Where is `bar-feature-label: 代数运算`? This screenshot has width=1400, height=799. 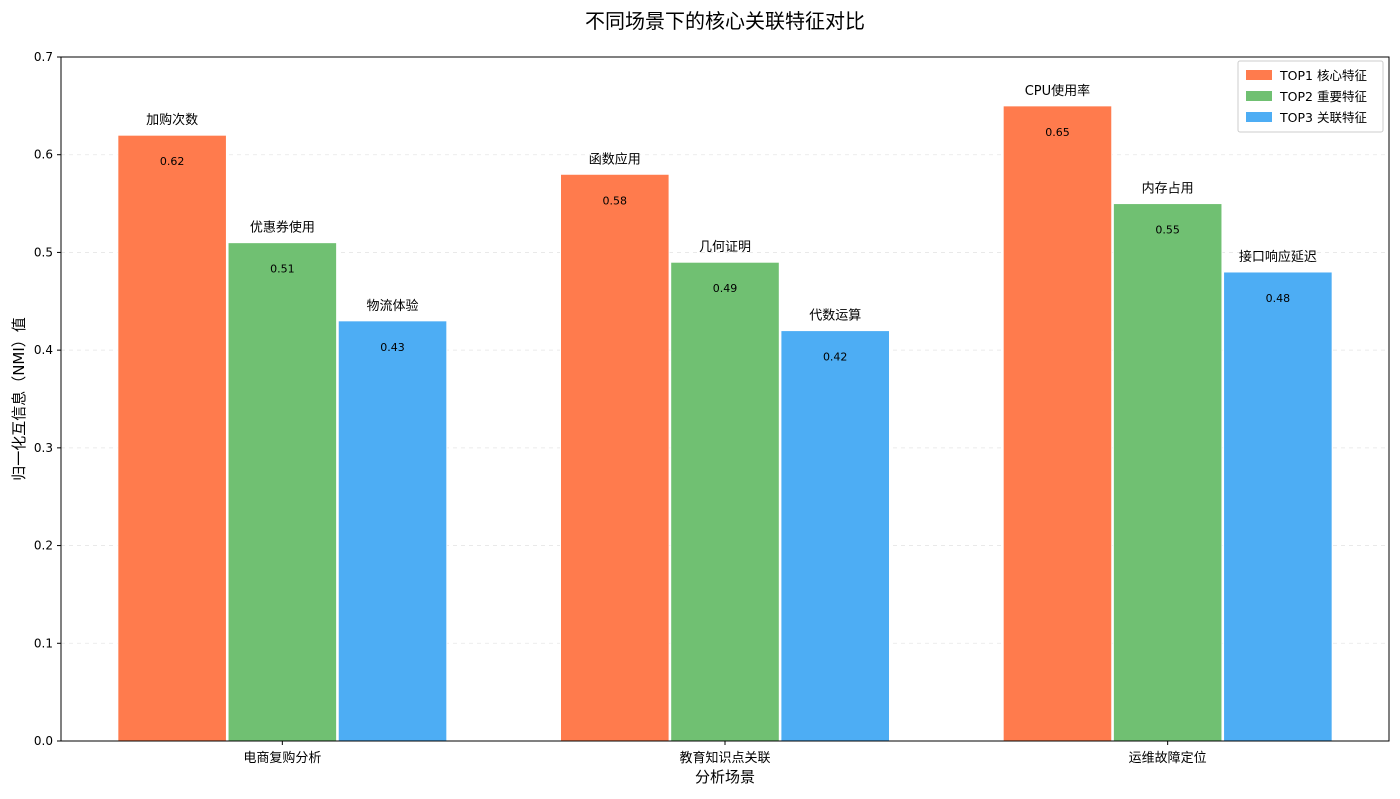
bar-feature-label: 代数运算 is located at coordinates (835, 316).